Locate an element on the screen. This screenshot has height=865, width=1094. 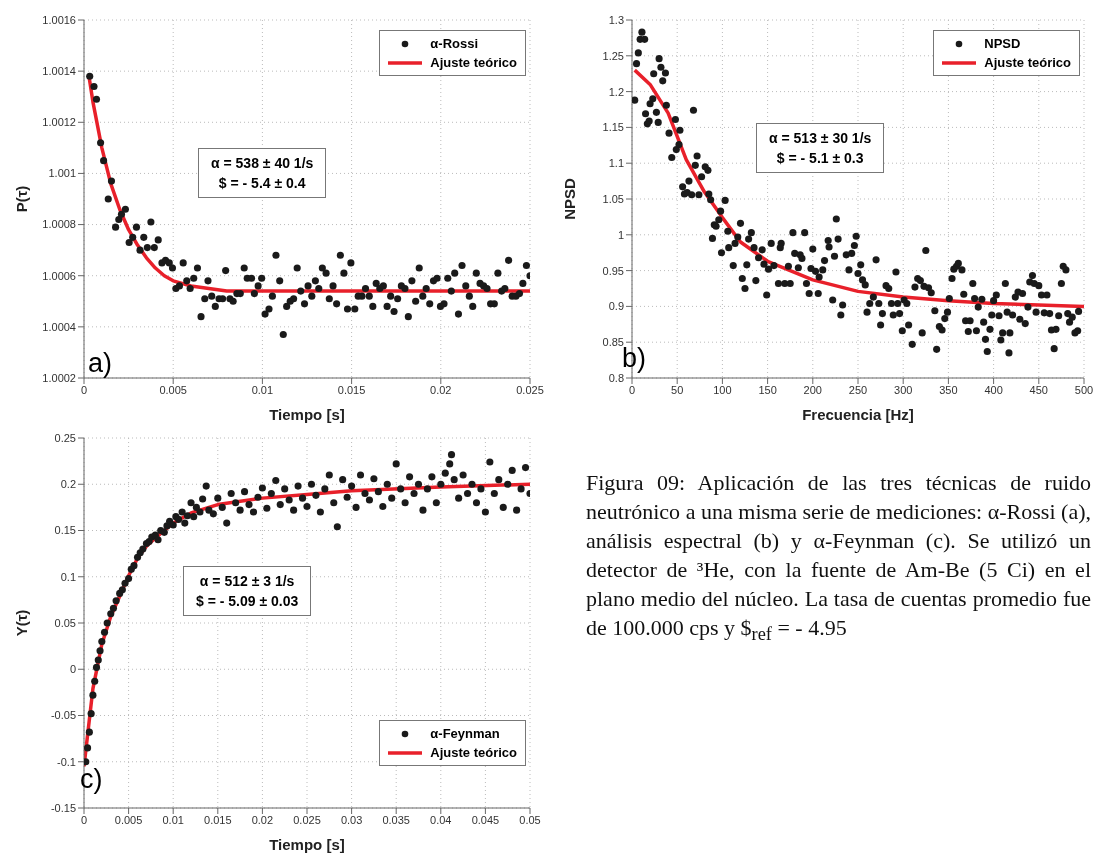
y-tick-label: -0.05 is located at coordinates (63, 715).